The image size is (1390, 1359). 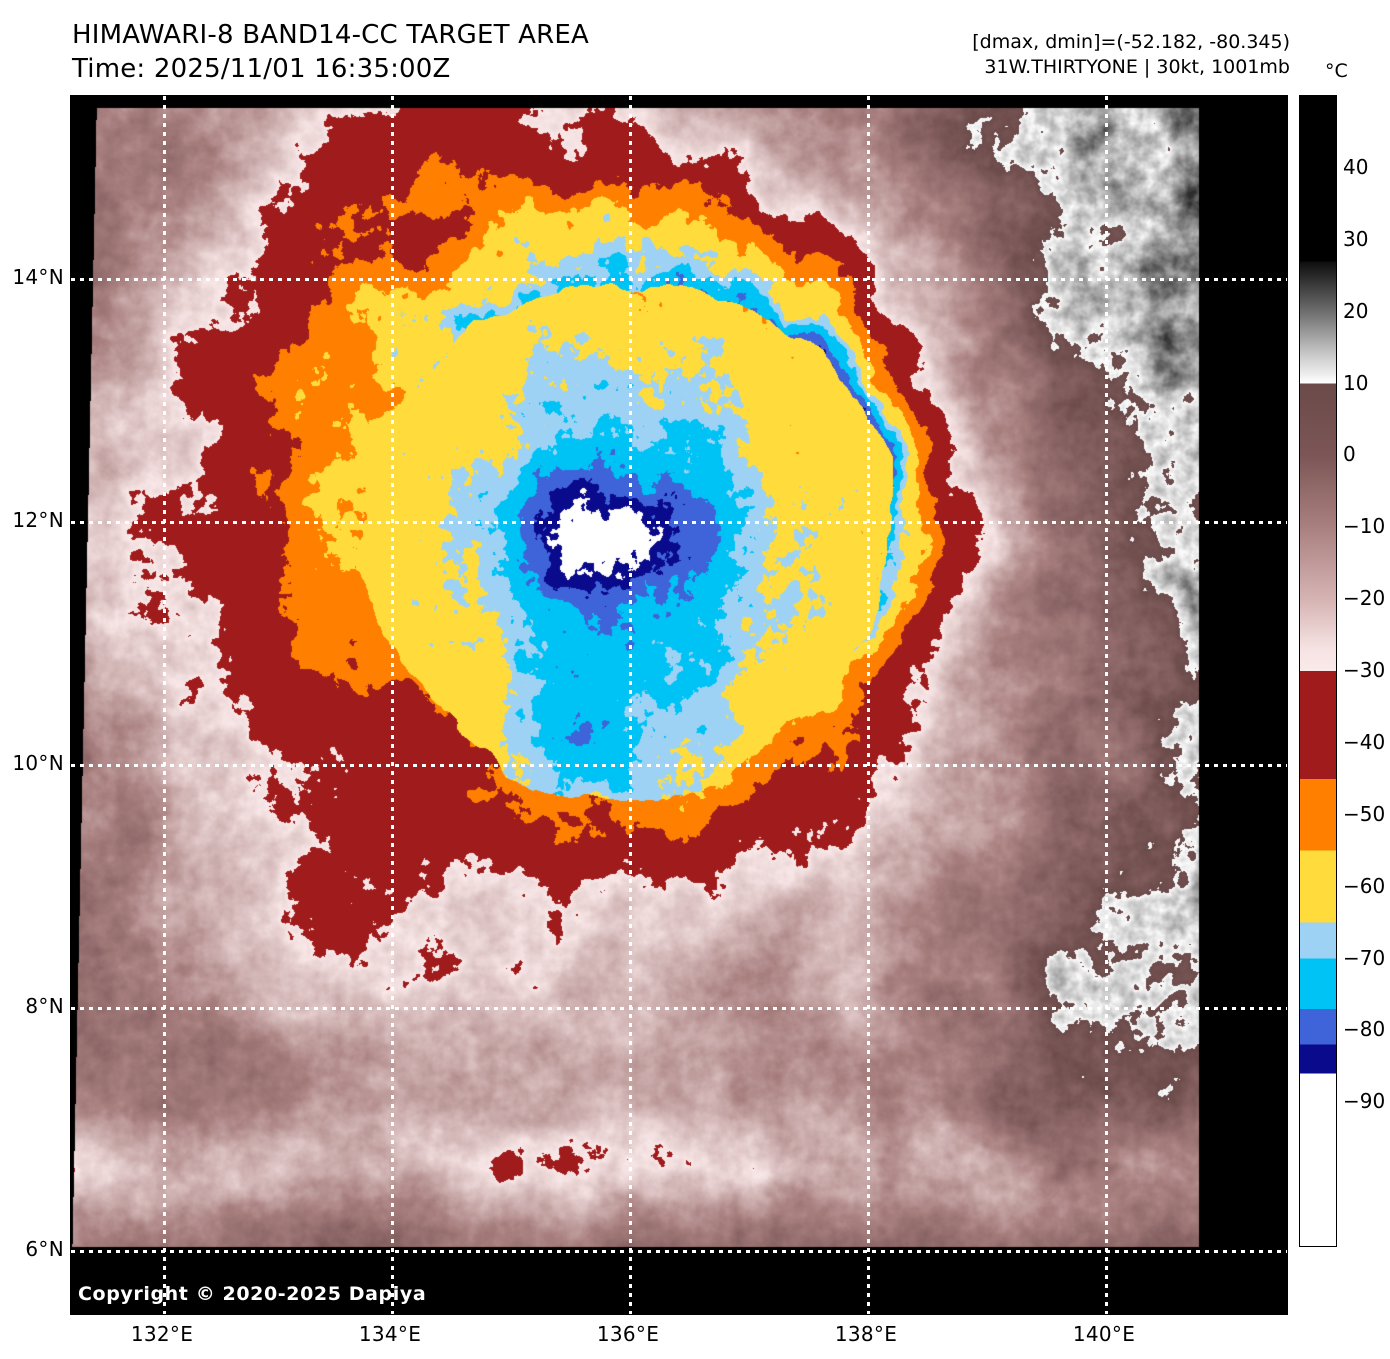 I want to click on lon-tick-label: 138°E, so click(x=866, y=1334).